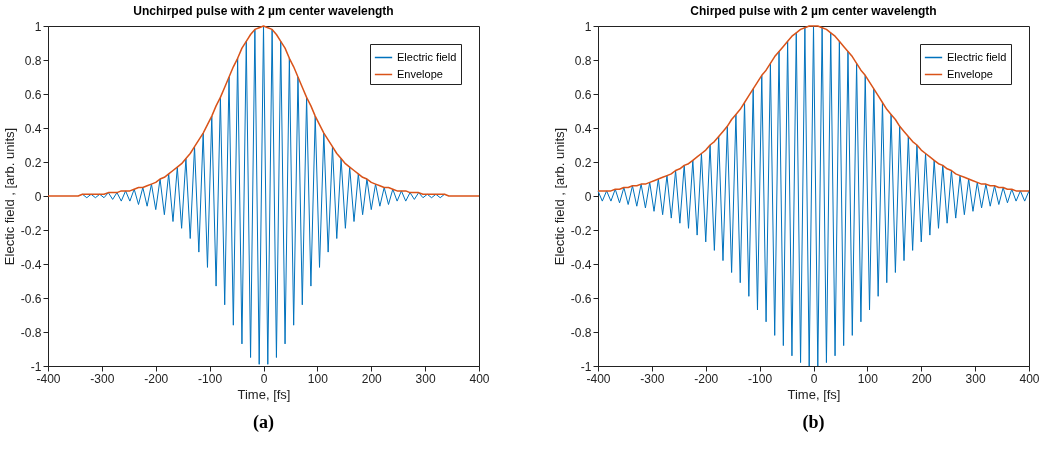 Image resolution: width=1062 pixels, height=453 pixels. What do you see at coordinates (263, 422) in the screenshot?
I see `text: (a)` at bounding box center [263, 422].